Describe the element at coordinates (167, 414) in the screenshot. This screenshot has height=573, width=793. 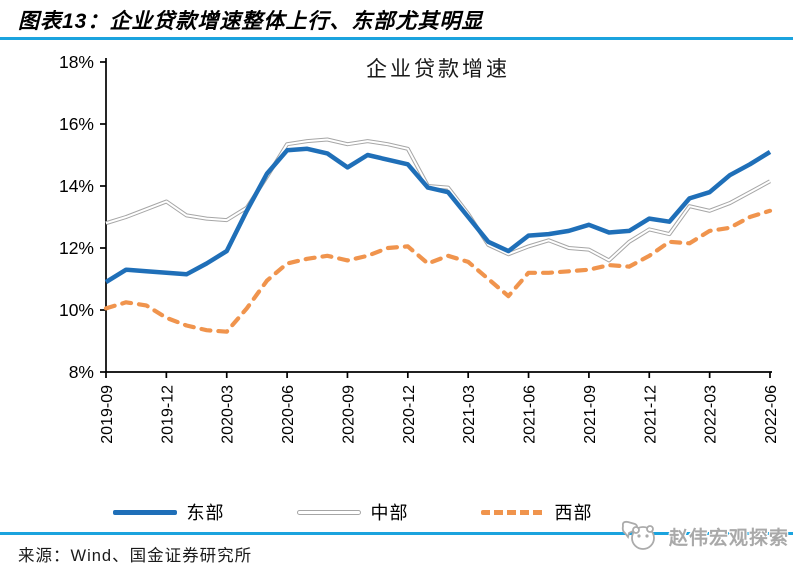
I see `x-tick-label: 2019-12` at that location.